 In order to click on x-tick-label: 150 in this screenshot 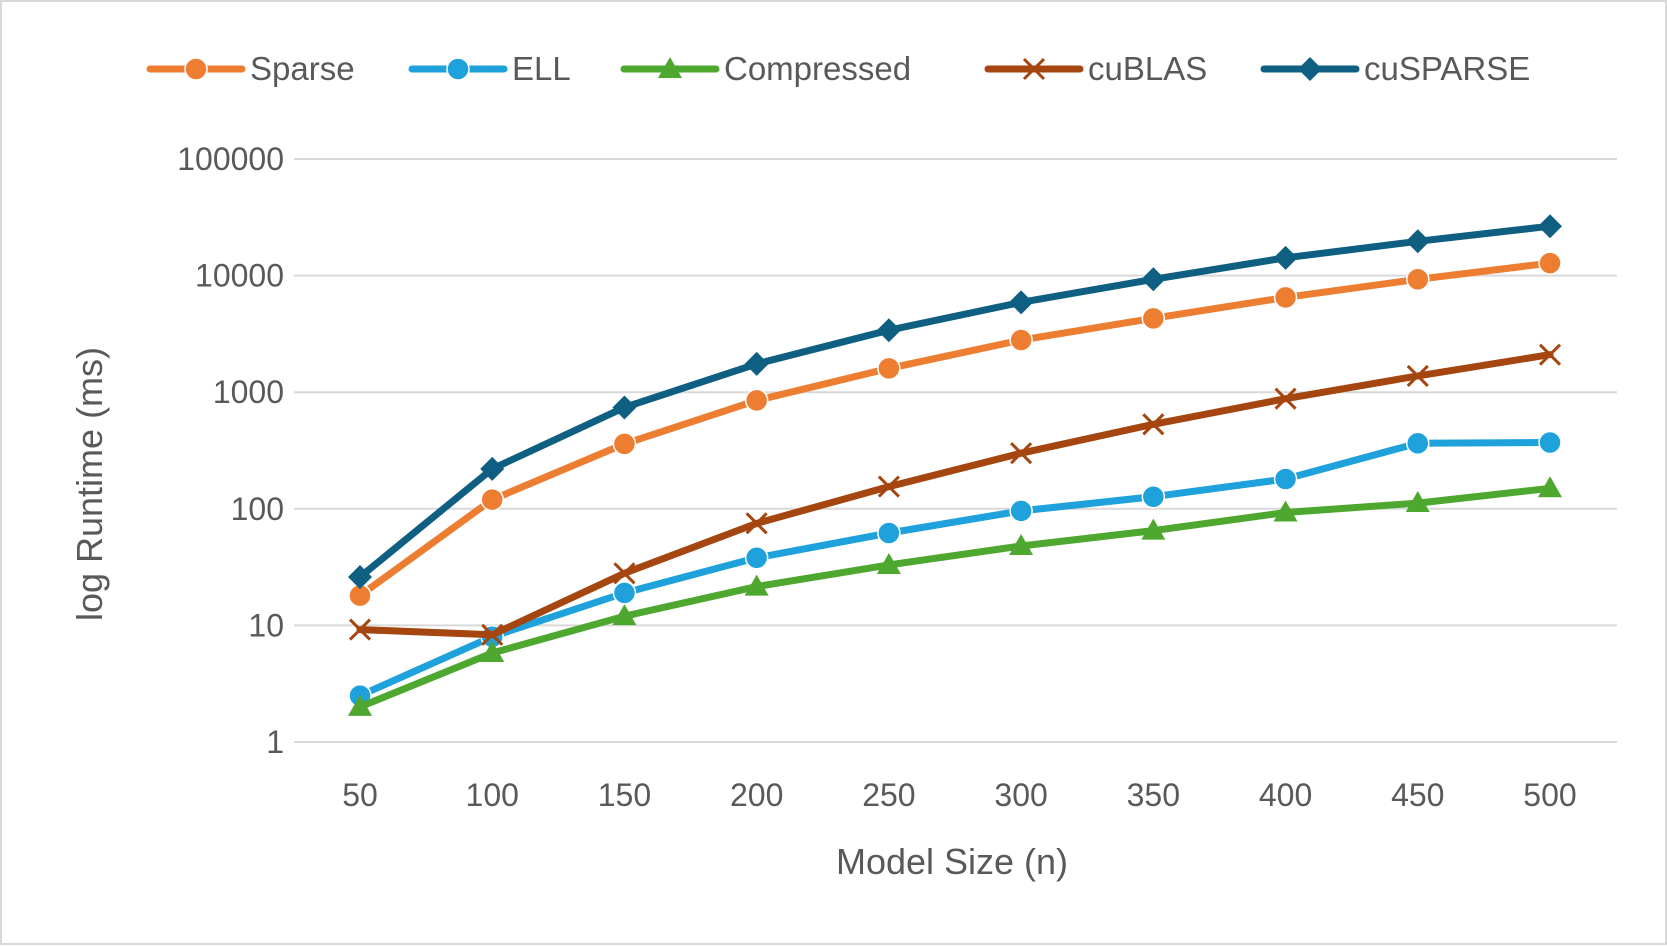, I will do `click(624, 795)`.